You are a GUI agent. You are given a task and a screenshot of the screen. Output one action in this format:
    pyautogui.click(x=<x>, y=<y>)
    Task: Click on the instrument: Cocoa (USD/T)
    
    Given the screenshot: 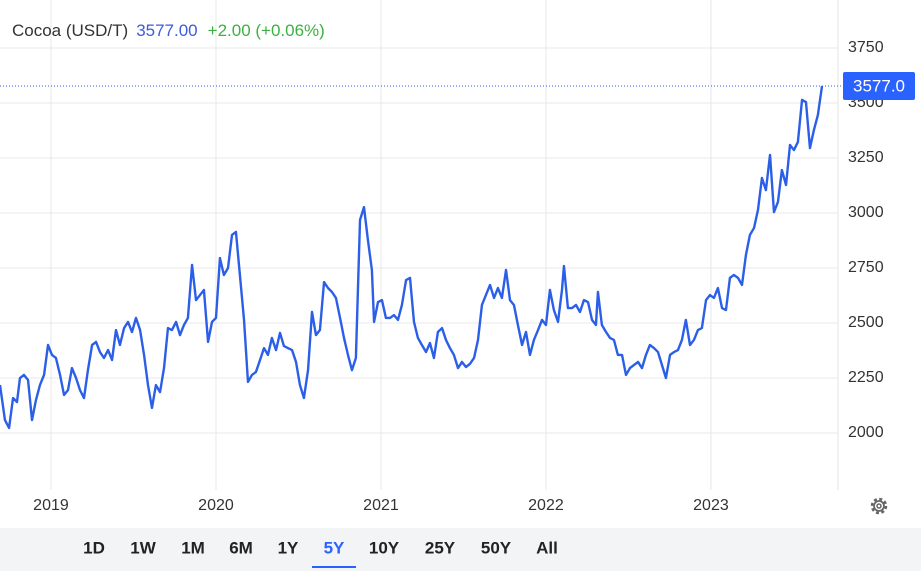 What is the action you would take?
    pyautogui.click(x=70, y=30)
    